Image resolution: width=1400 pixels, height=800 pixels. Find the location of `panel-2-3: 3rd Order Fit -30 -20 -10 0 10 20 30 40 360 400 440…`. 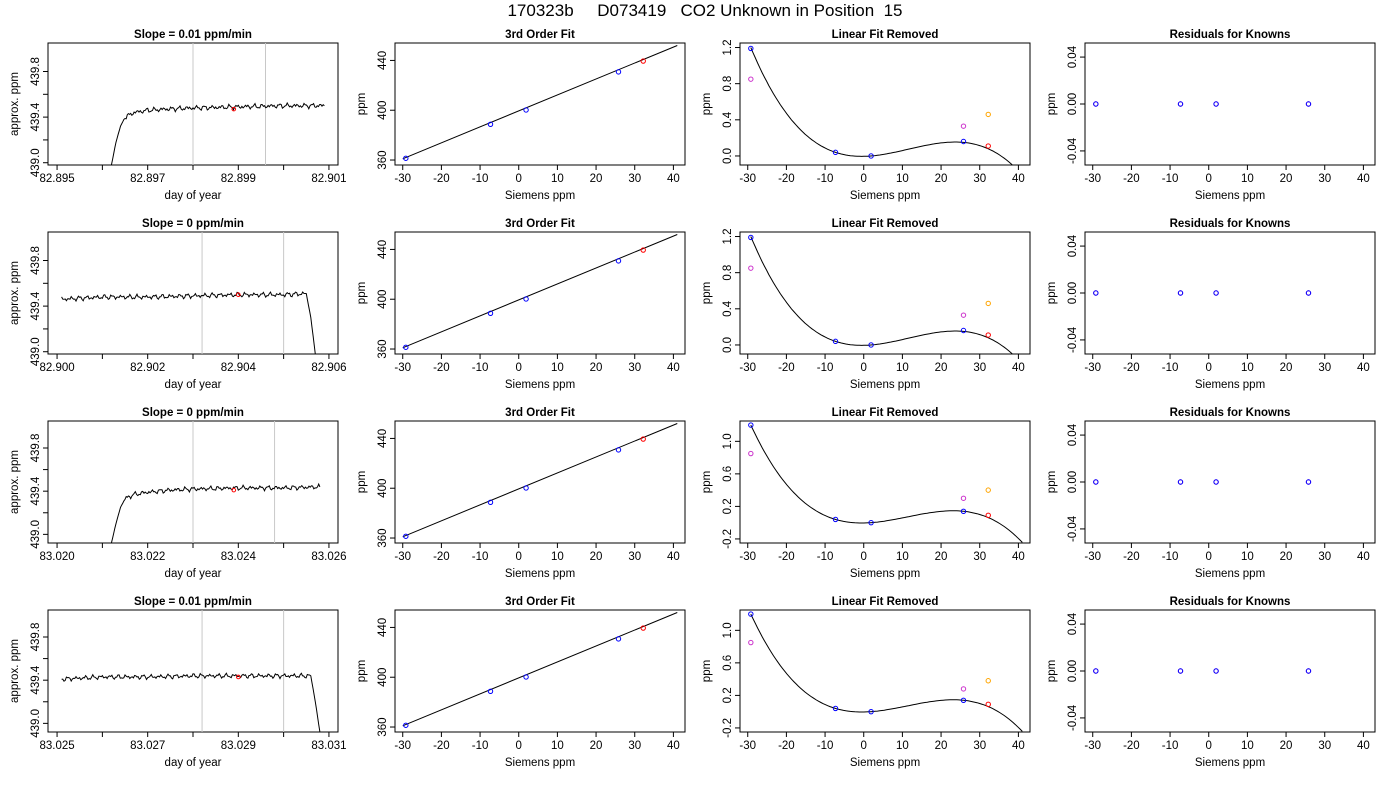

panel-2-3: 3rd Order Fit -30 -20 -10 0 10 20 30 40 360 400 440… is located at coordinates (521, 493).